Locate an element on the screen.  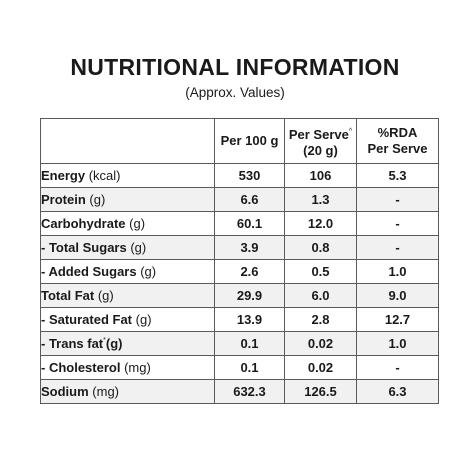
header-per-serve-line2: (20 g) is located at coordinates (320, 150).